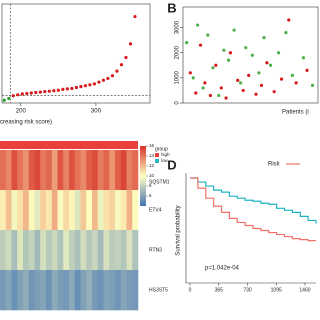 The image size is (320, 320). I want to click on panel-label: B, so click(171, 7).